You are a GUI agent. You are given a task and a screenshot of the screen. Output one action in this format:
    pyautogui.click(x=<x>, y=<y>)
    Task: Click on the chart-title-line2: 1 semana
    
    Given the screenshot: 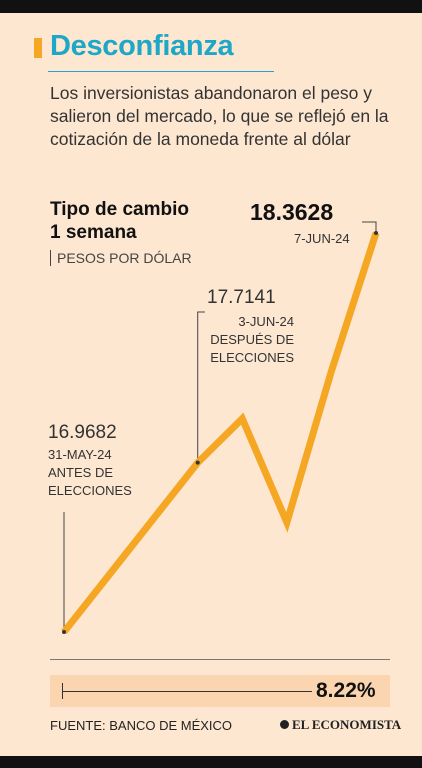 What is the action you would take?
    pyautogui.click(x=93, y=232)
    